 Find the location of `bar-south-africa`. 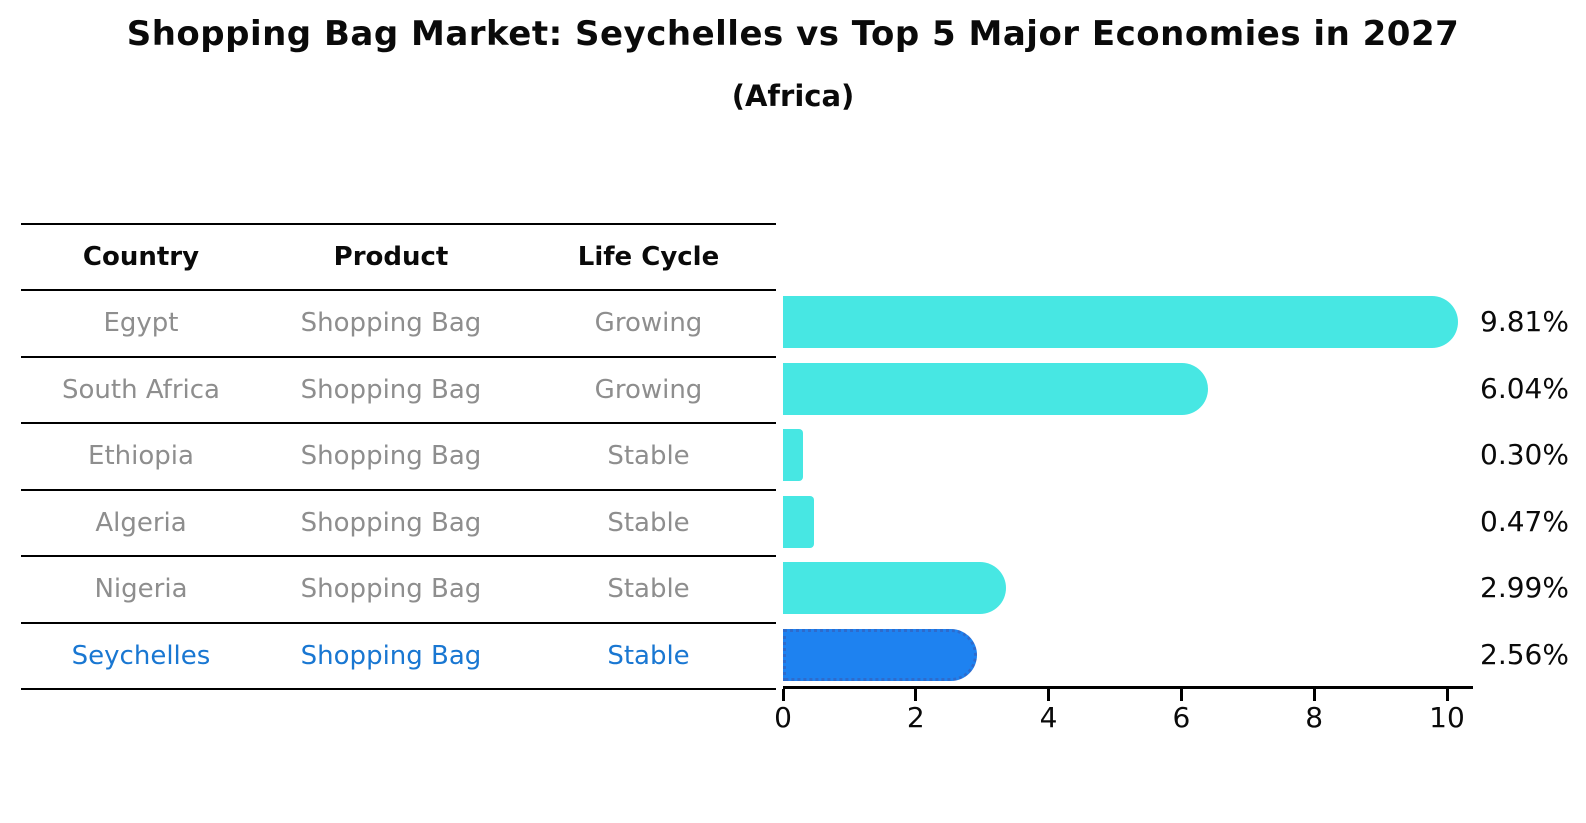

bar-south-africa is located at coordinates (996, 388).